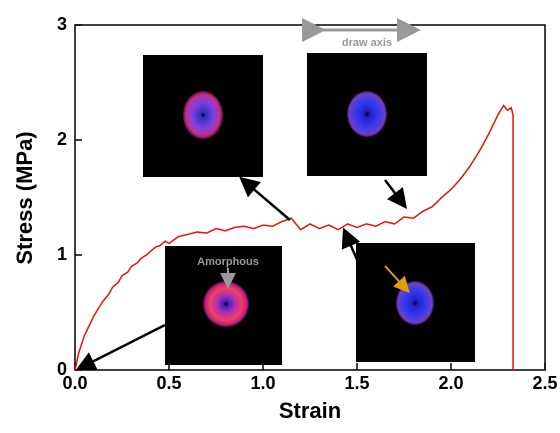  Describe the element at coordinates (62, 369) in the screenshot. I see `y-tick-label: 0` at that location.